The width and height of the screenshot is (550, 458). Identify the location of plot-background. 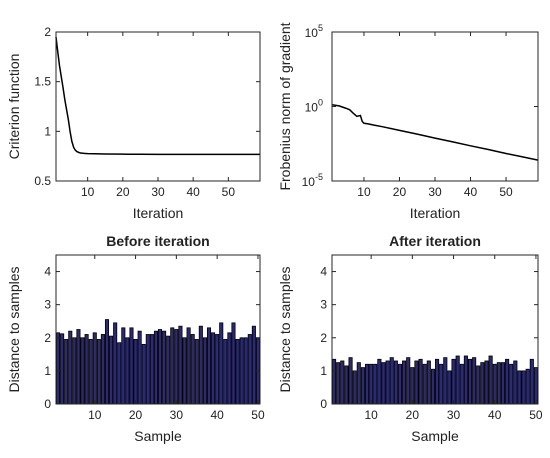
(158, 106).